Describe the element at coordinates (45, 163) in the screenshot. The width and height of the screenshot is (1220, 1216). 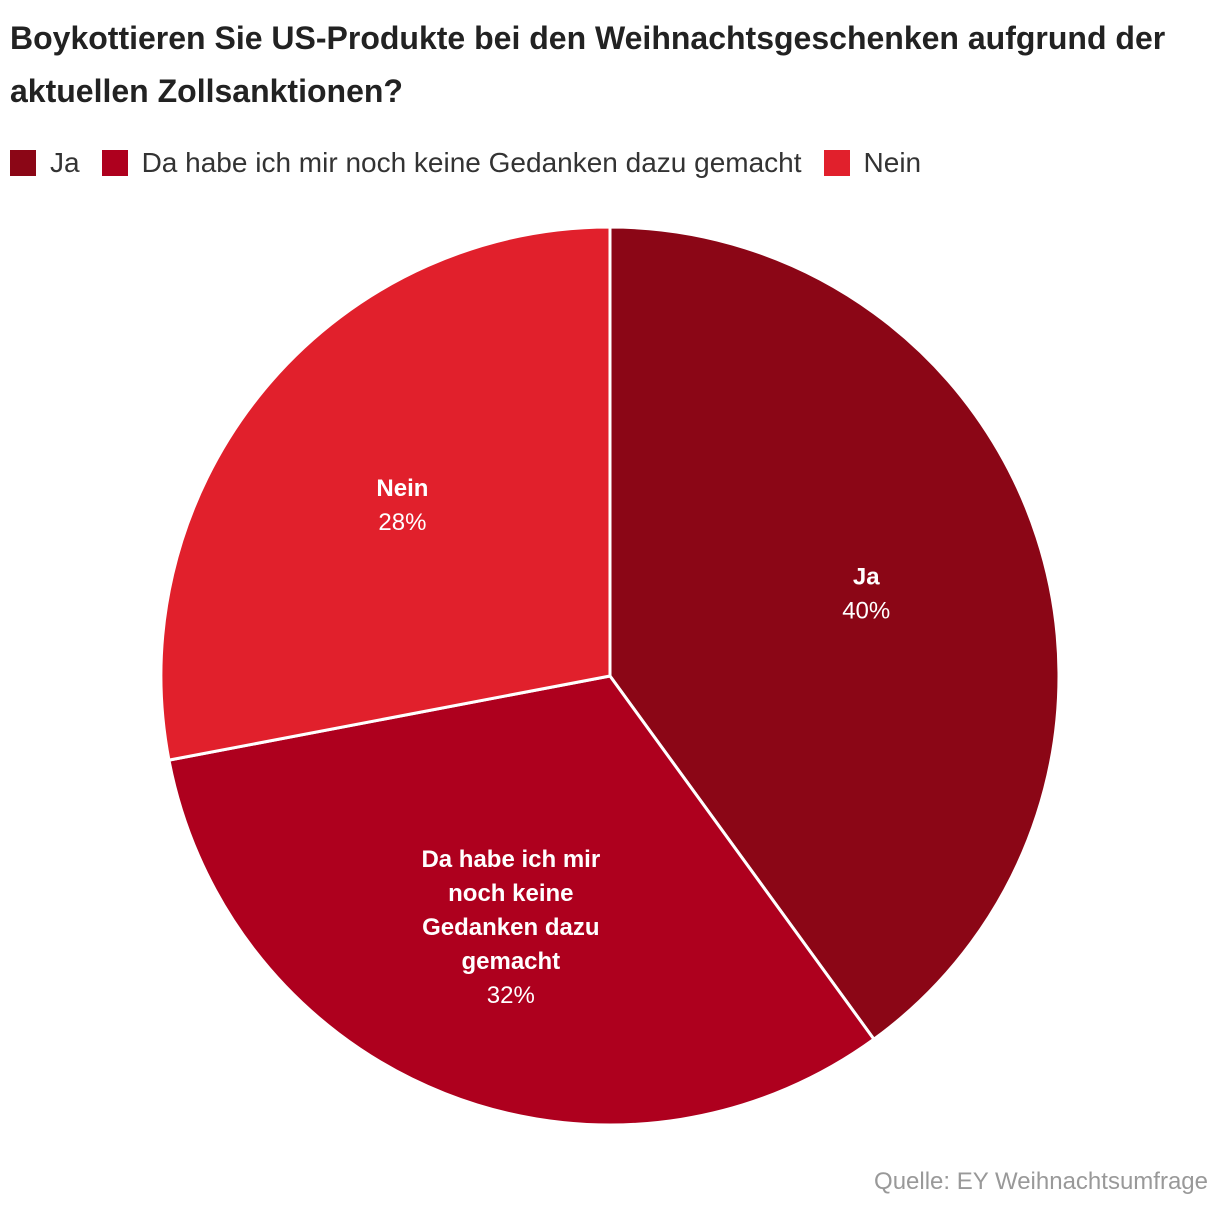
I see `legend-item-ja: Ja` at that location.